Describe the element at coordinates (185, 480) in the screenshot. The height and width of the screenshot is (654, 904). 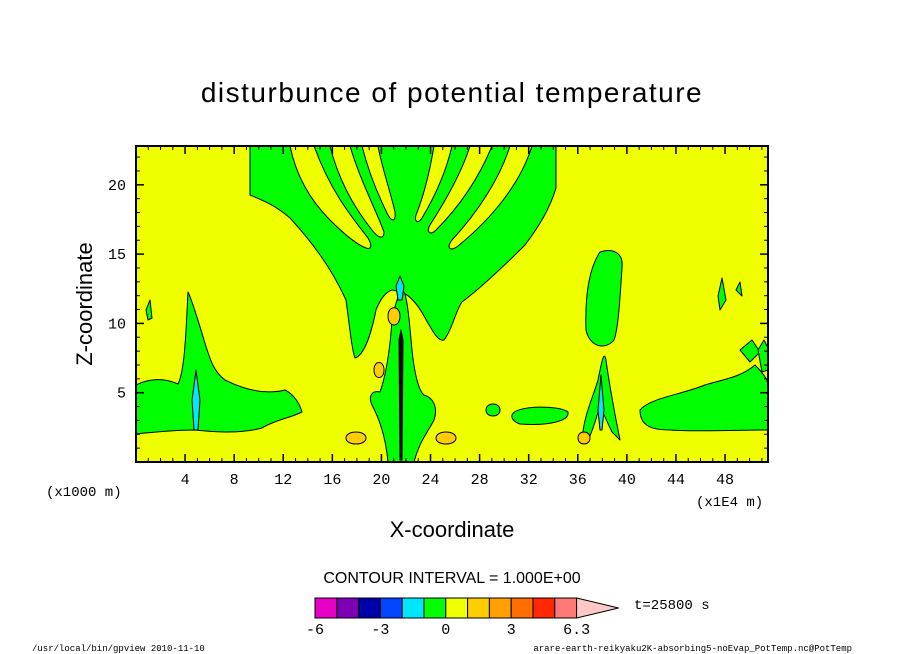
I see `x-tick-label: 4` at that location.